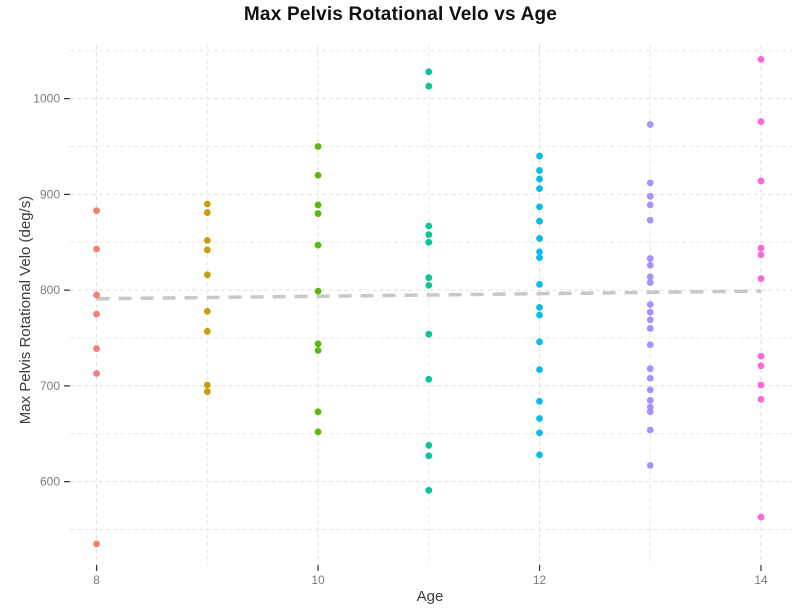 The height and width of the screenshot is (611, 801). What do you see at coordinates (761, 580) in the screenshot?
I see `x-tick-label: 14` at bounding box center [761, 580].